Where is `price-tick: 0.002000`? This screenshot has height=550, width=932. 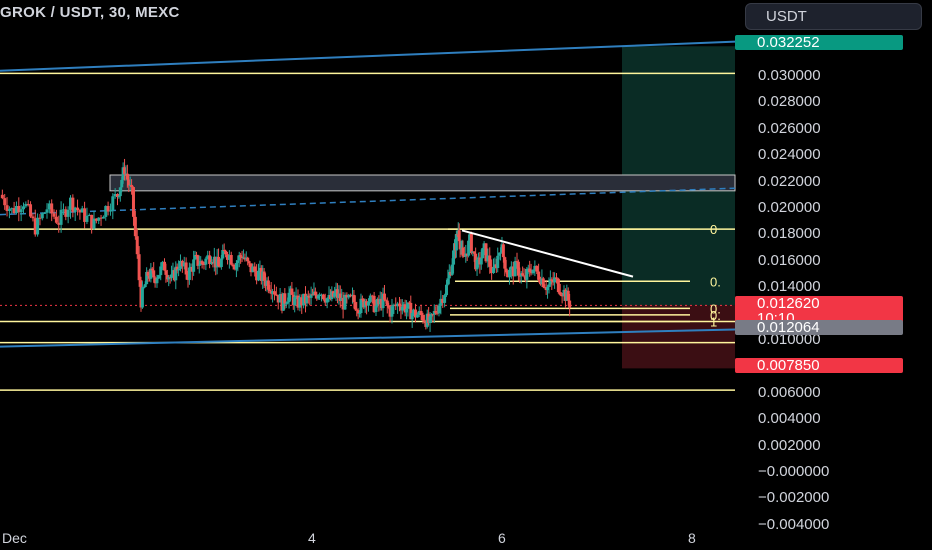 price-tick: 0.002000 is located at coordinates (789, 445).